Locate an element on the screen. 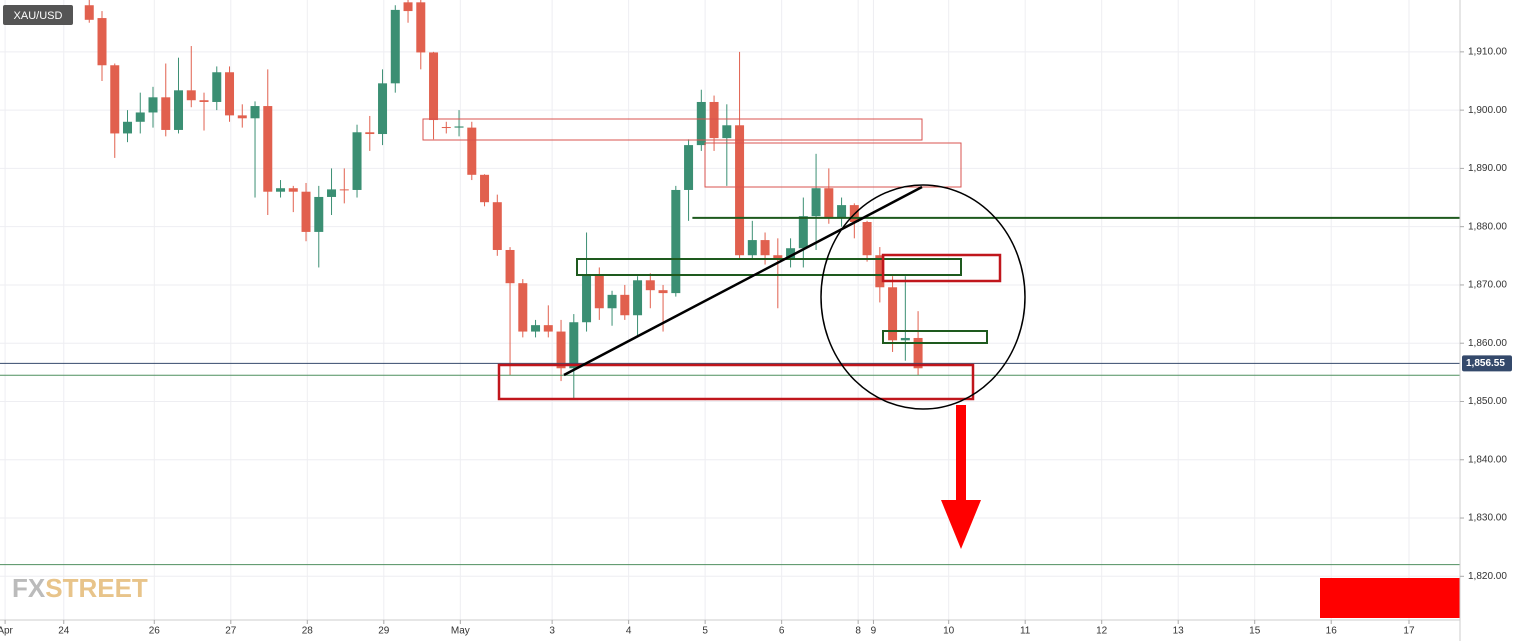 The image size is (1536, 641). x-tick-label: 9 is located at coordinates (874, 631).